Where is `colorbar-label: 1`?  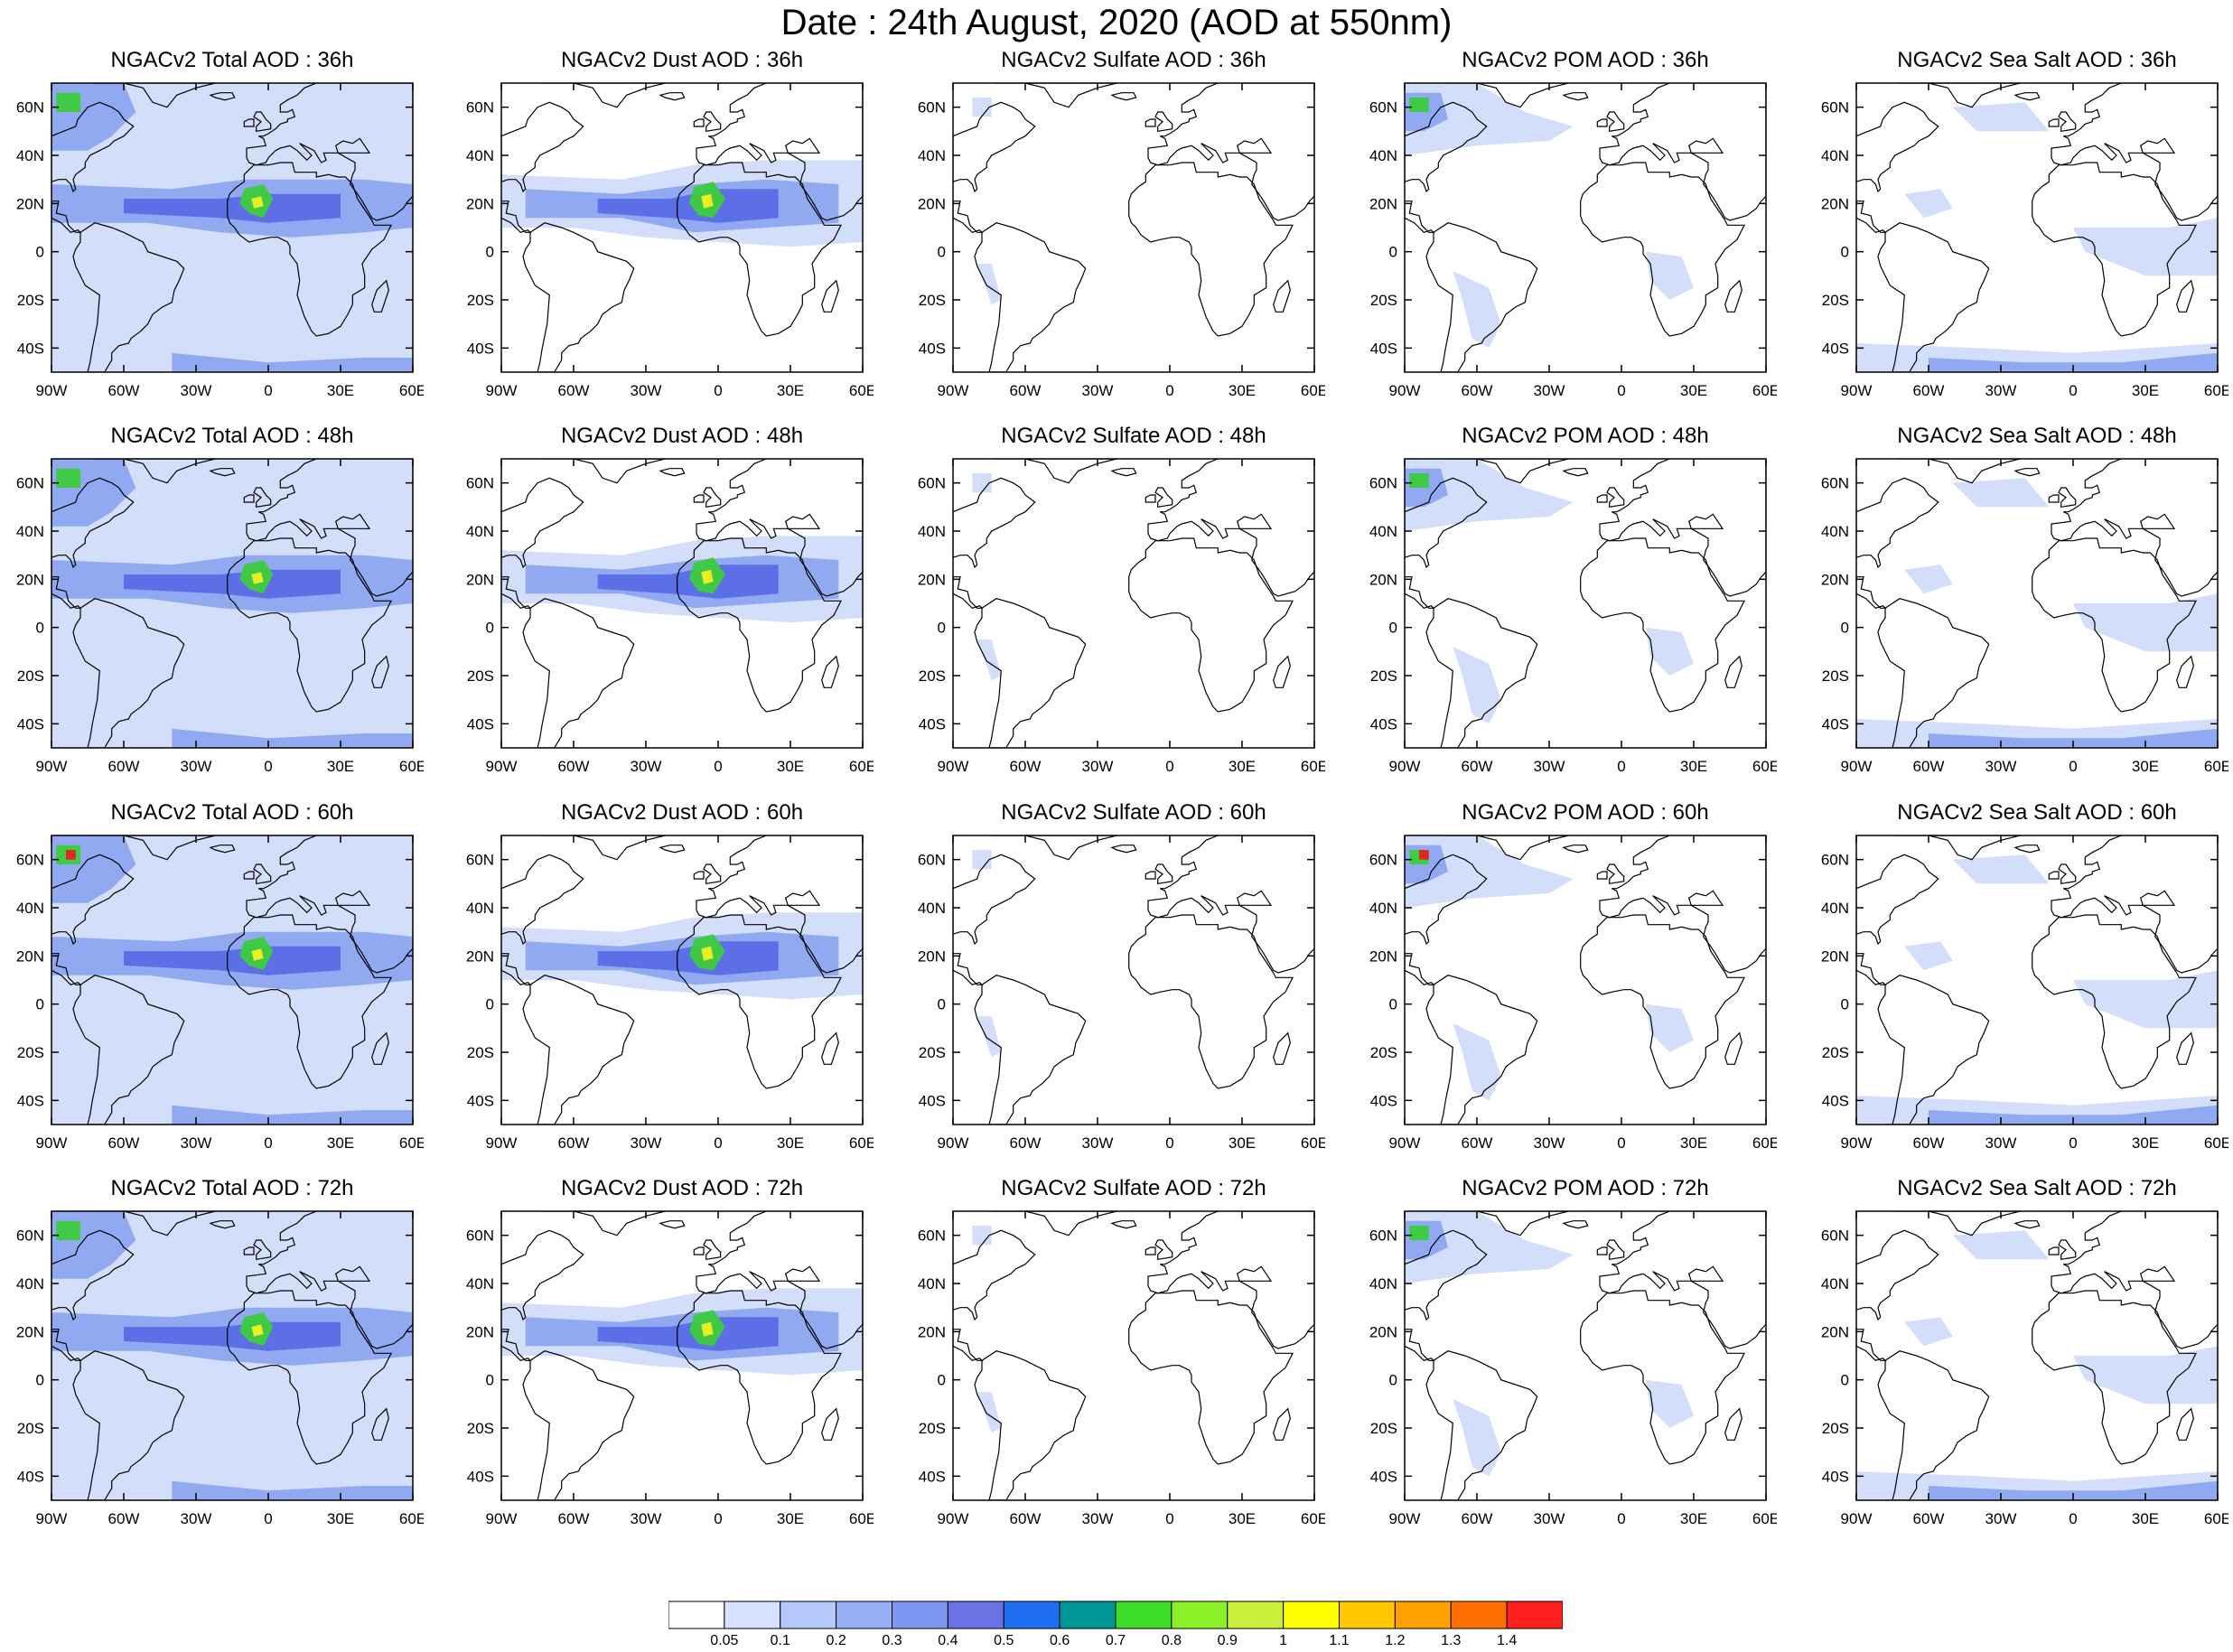 colorbar-label: 1 is located at coordinates (1283, 1641).